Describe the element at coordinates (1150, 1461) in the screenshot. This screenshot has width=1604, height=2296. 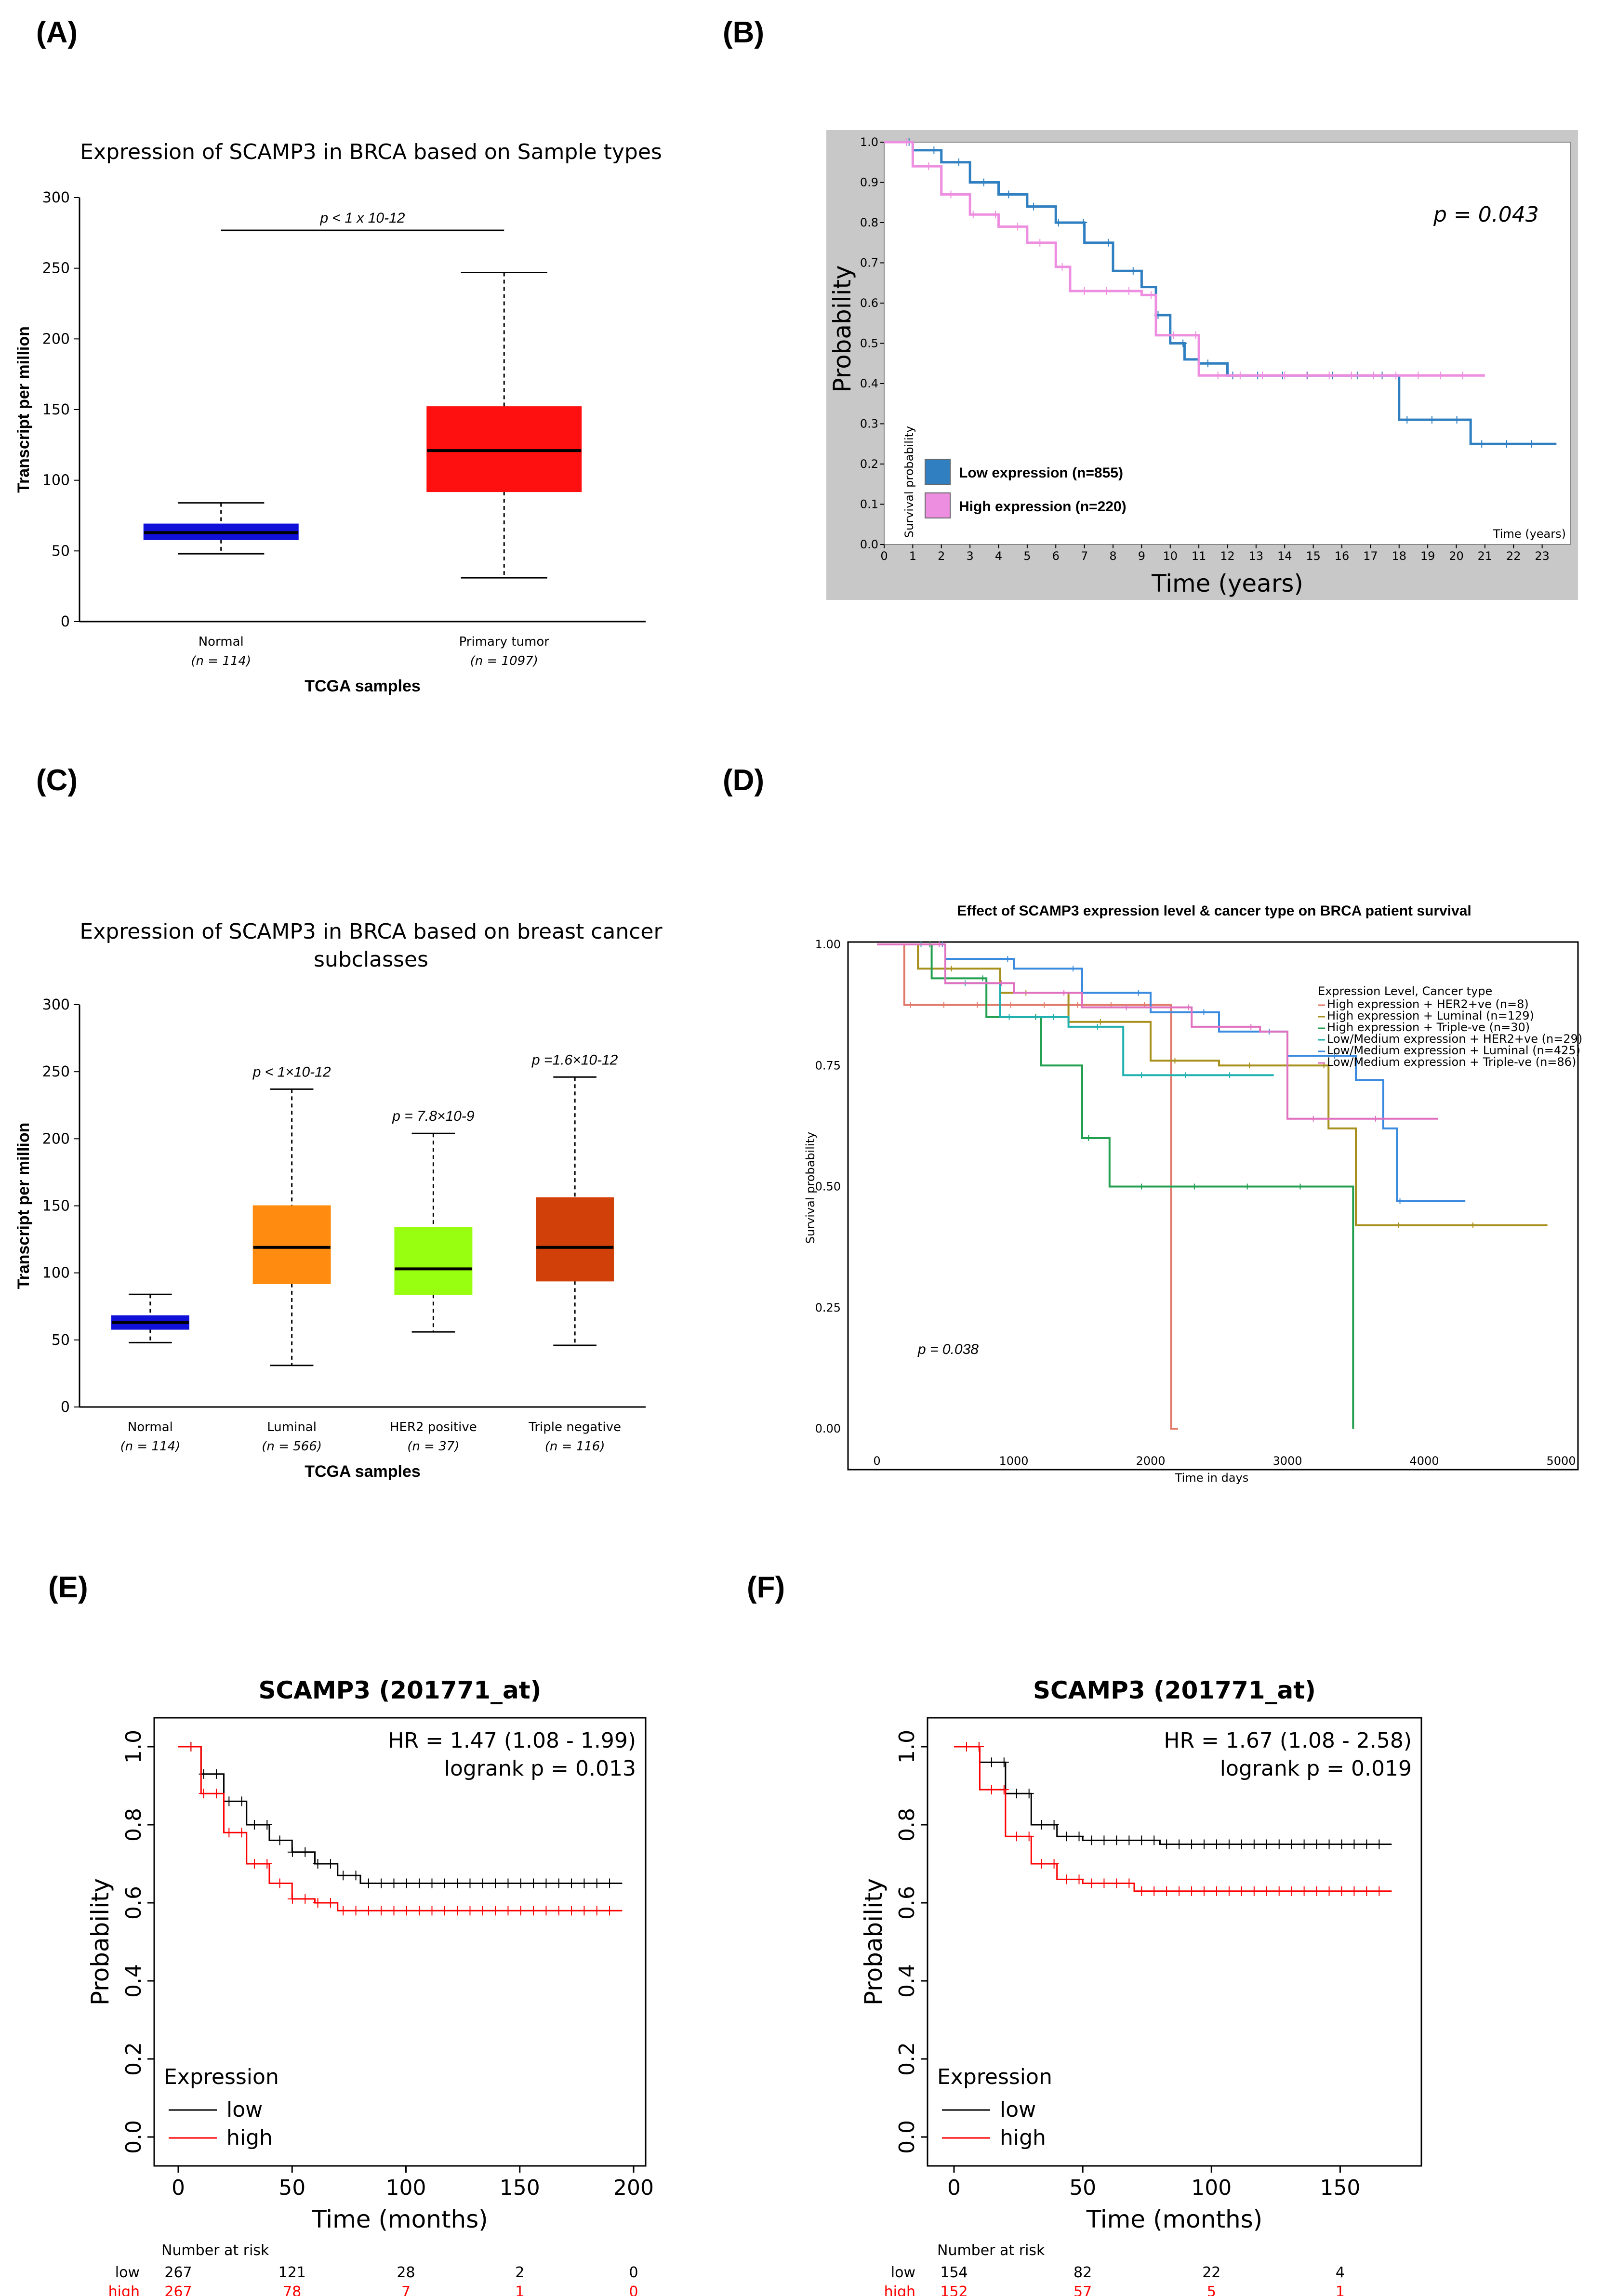
I see `x-tick-label: 2000` at that location.